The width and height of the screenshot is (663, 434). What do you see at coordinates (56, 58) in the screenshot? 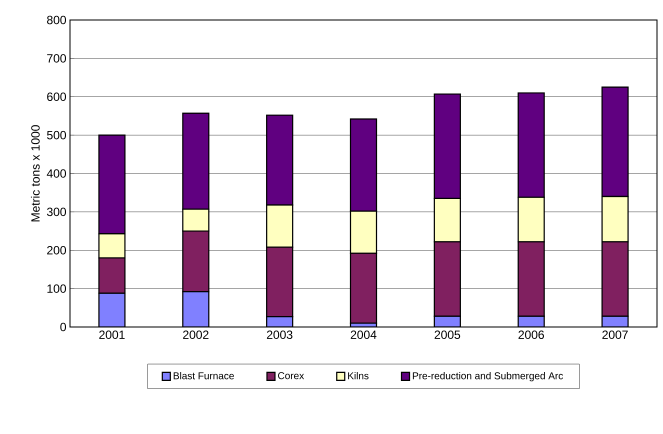
I see `y-tick-label: 700` at bounding box center [56, 58].